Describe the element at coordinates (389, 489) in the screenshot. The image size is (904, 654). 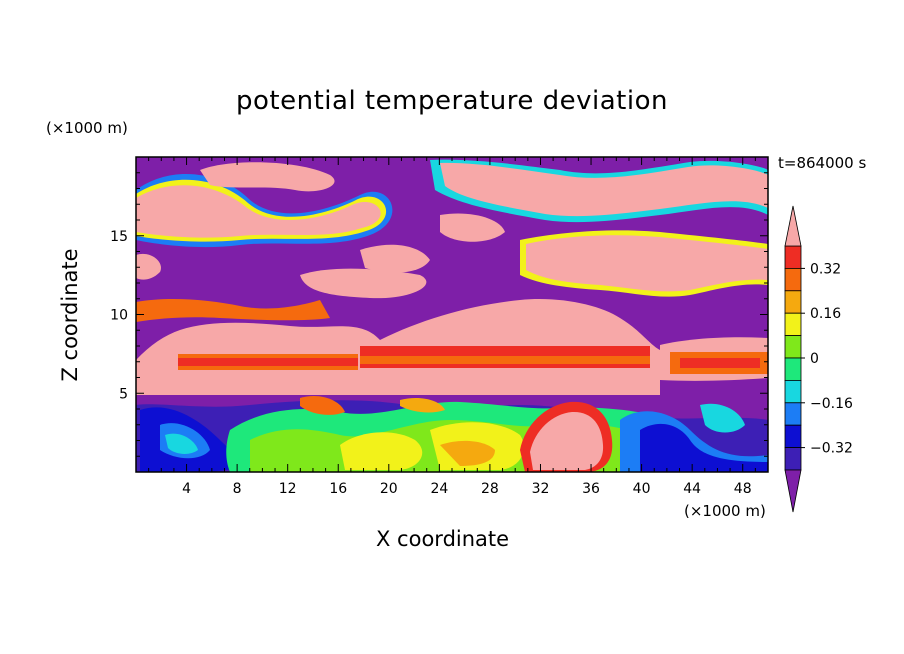
I see `x-tick-label: 20` at that location.